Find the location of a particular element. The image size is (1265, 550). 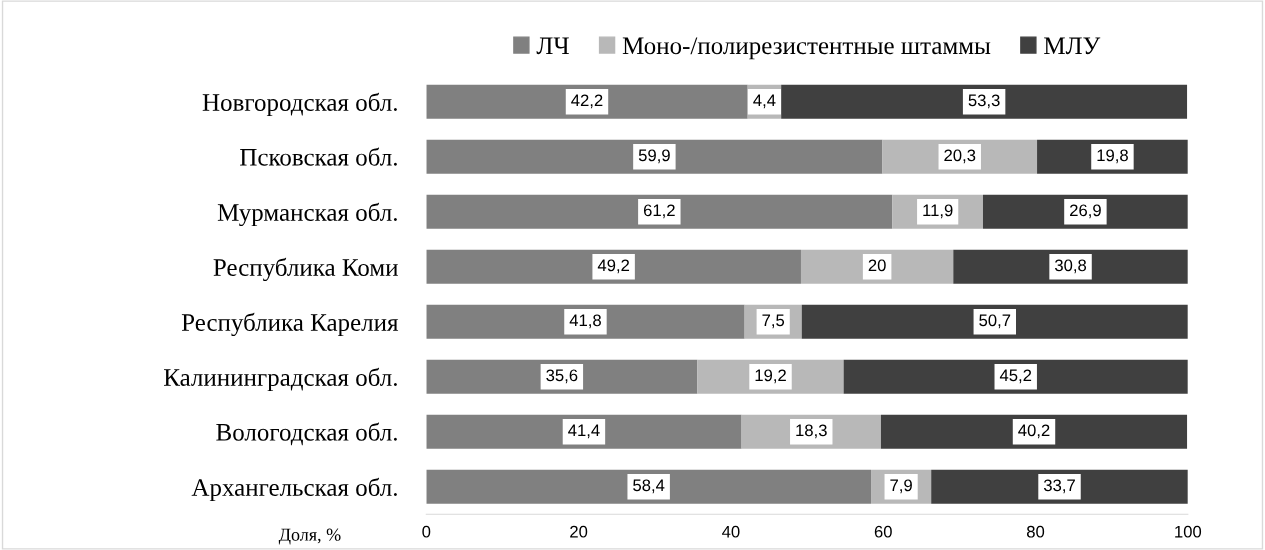

y-tick-label: Вологодская обл. is located at coordinates (306, 434).